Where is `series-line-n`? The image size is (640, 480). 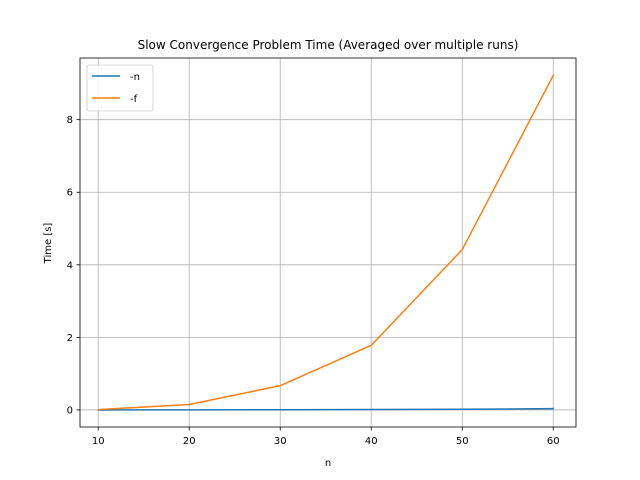 series-line-n is located at coordinates (326, 409).